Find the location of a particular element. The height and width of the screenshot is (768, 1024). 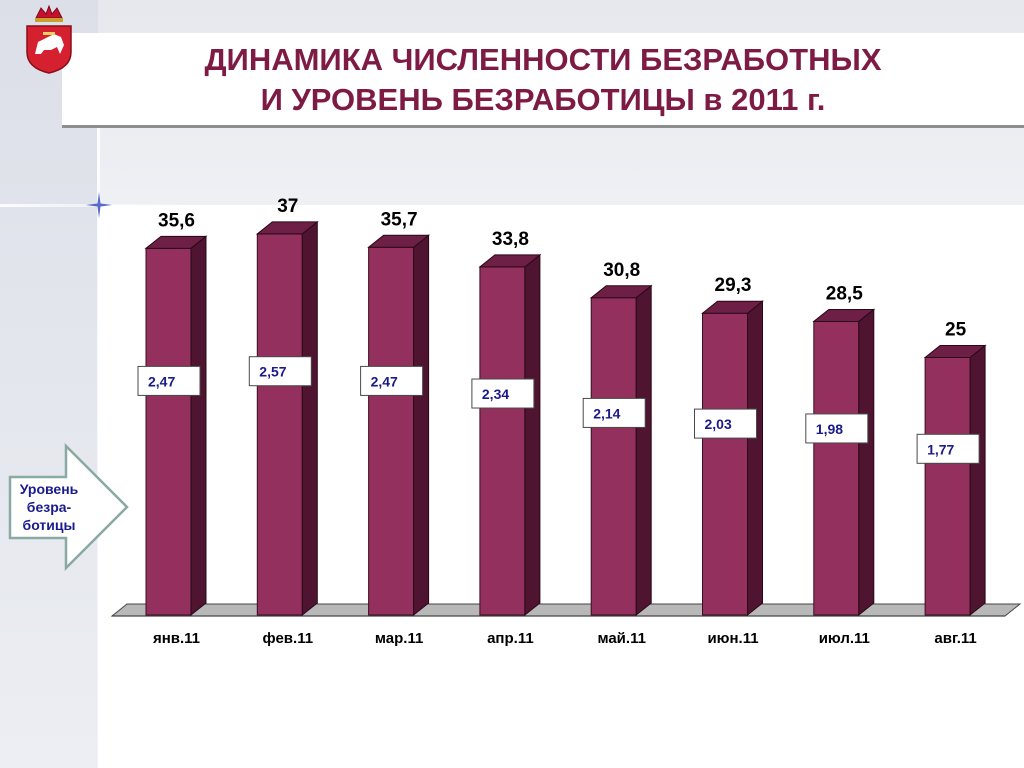

category-label: июн.11 is located at coordinates (732, 638).